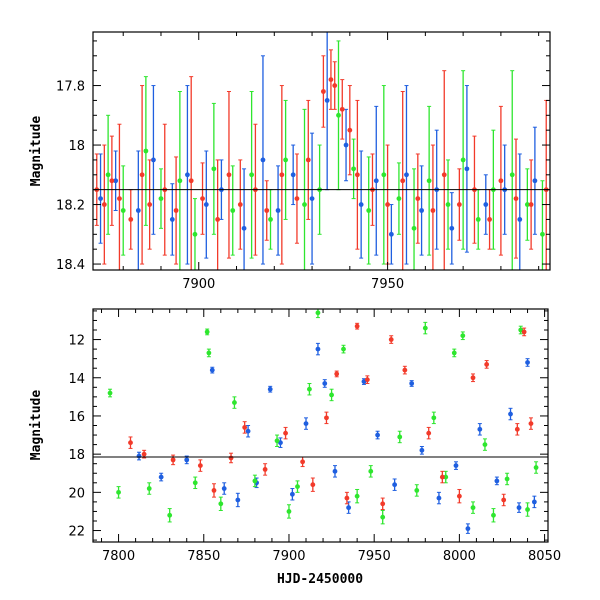  Describe the element at coordinates (76, 532) in the screenshot. I see `bottom-y-tick-label: 22` at that location.